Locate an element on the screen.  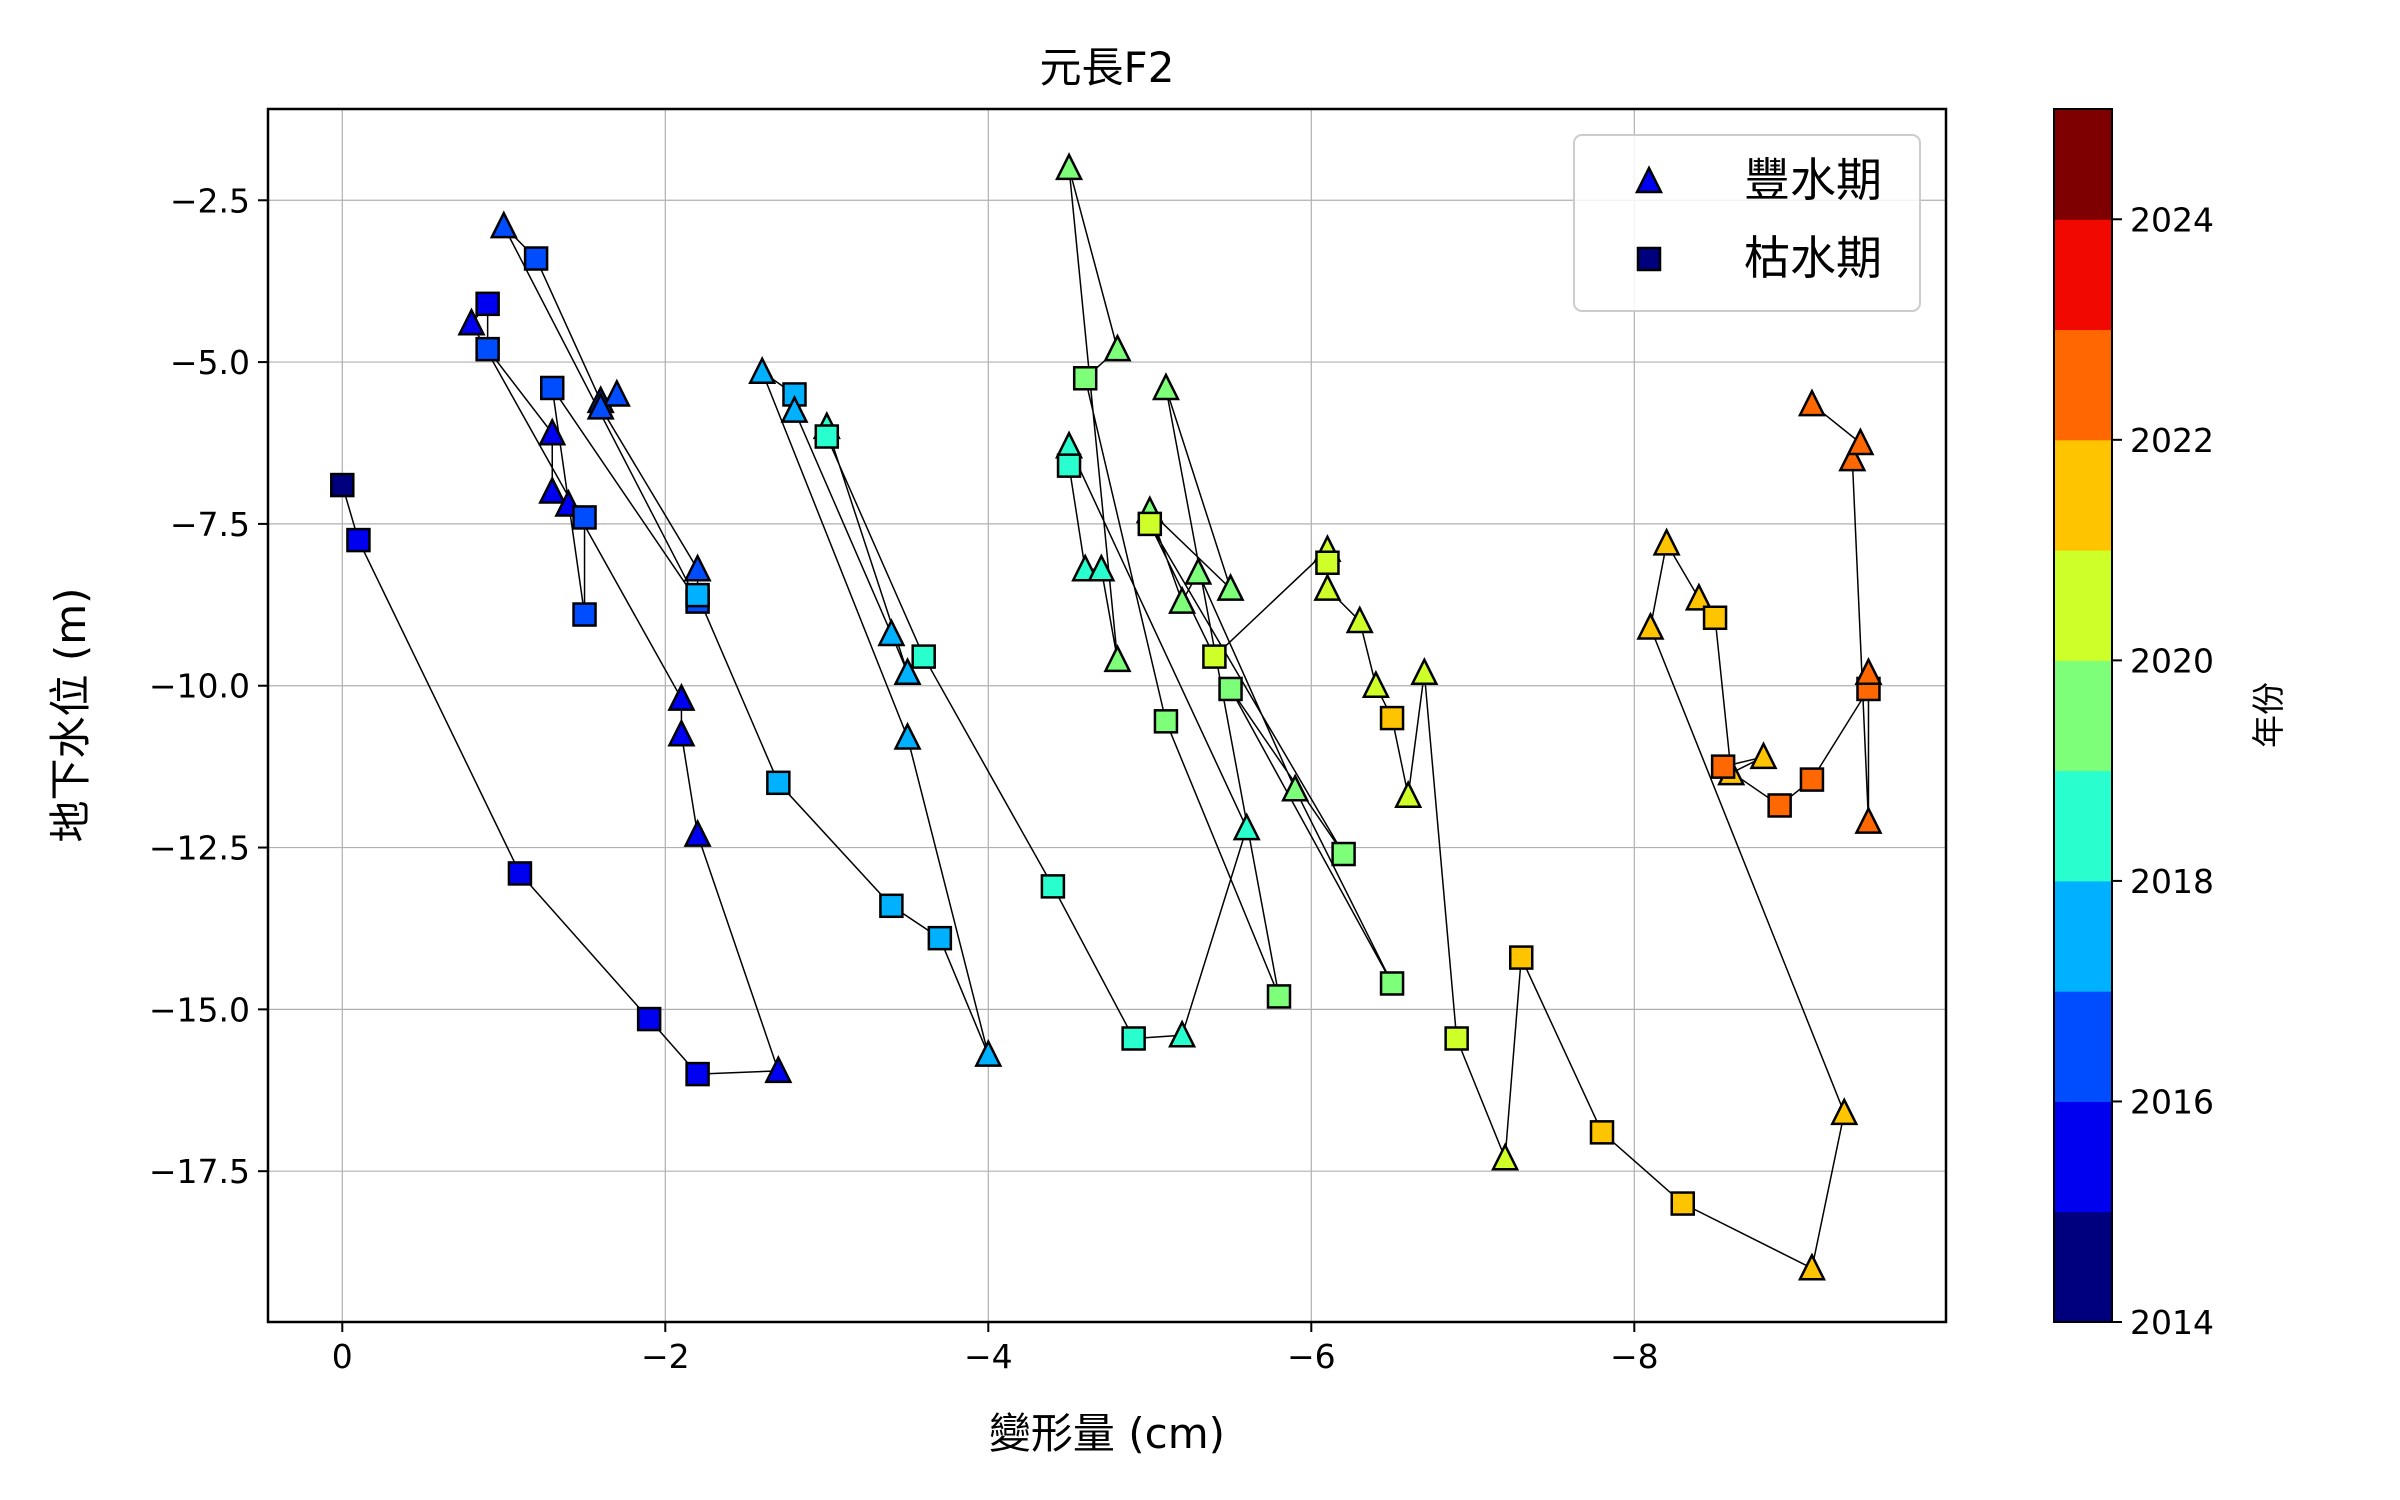
y-tick-label: −17.5 is located at coordinates (199, 1171).